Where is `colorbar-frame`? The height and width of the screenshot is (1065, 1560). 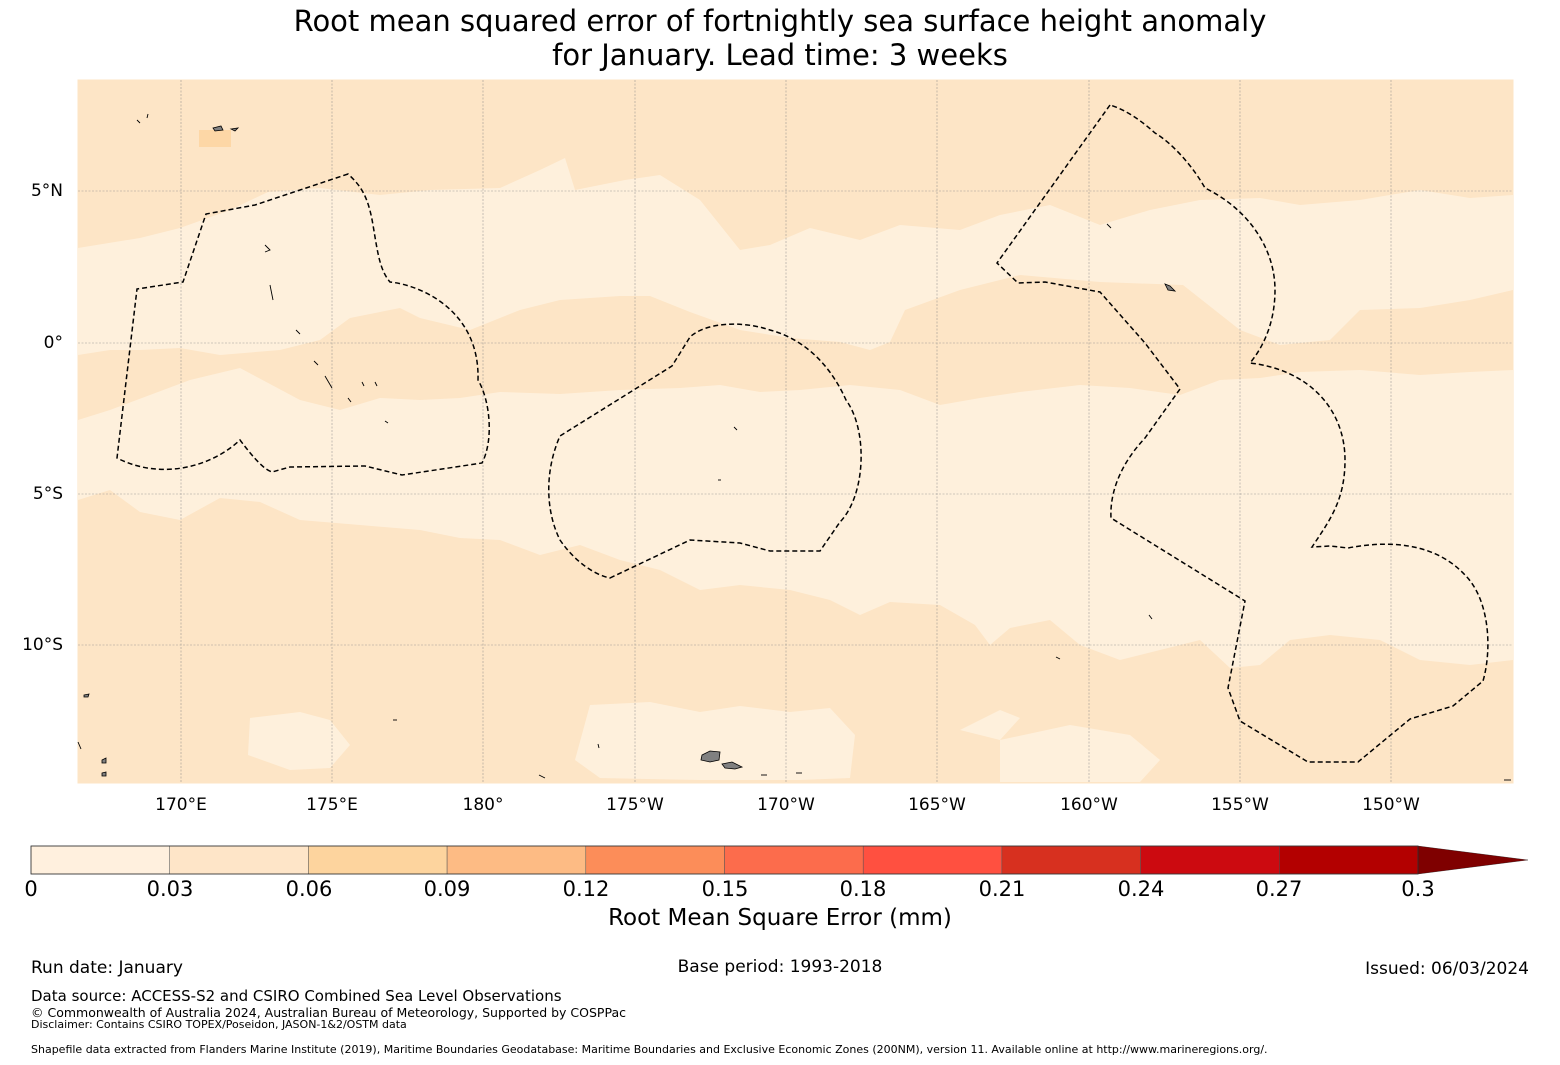
colorbar-frame is located at coordinates (724, 860).